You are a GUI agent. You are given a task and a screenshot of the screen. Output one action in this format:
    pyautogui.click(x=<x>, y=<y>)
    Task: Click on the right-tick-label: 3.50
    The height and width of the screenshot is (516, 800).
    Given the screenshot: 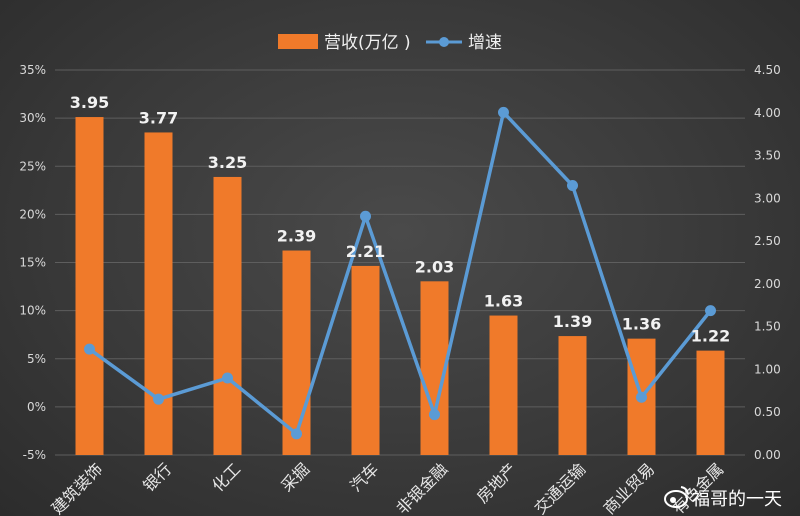 What is the action you would take?
    pyautogui.click(x=767, y=156)
    